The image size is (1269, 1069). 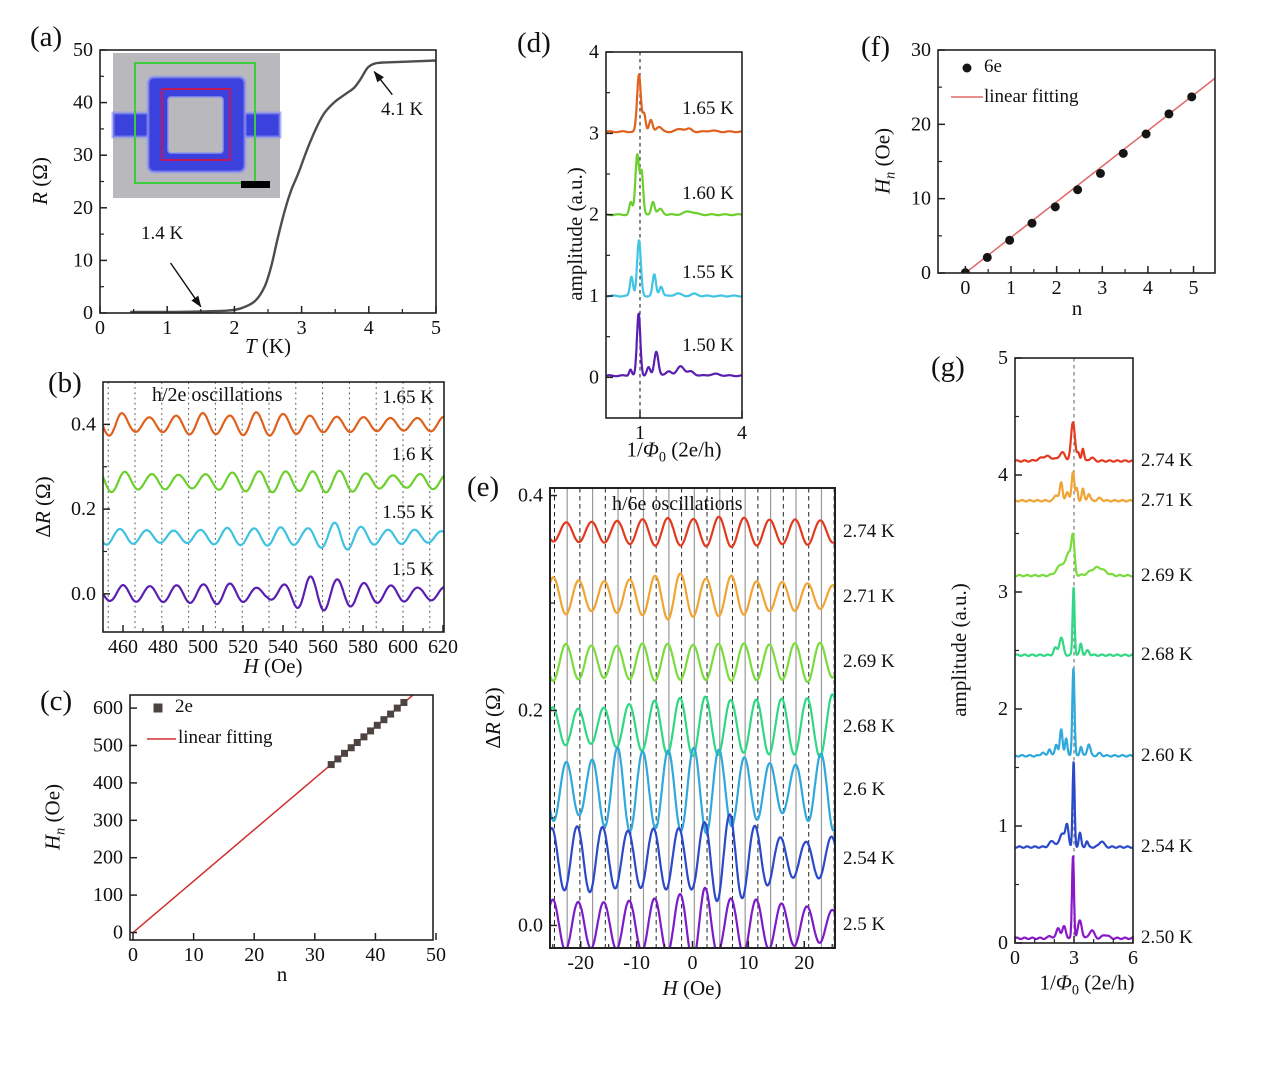 What do you see at coordinates (958, 650) in the screenshot?
I see `panel-g-ylabel: amplitude (a.u.)` at bounding box center [958, 650].